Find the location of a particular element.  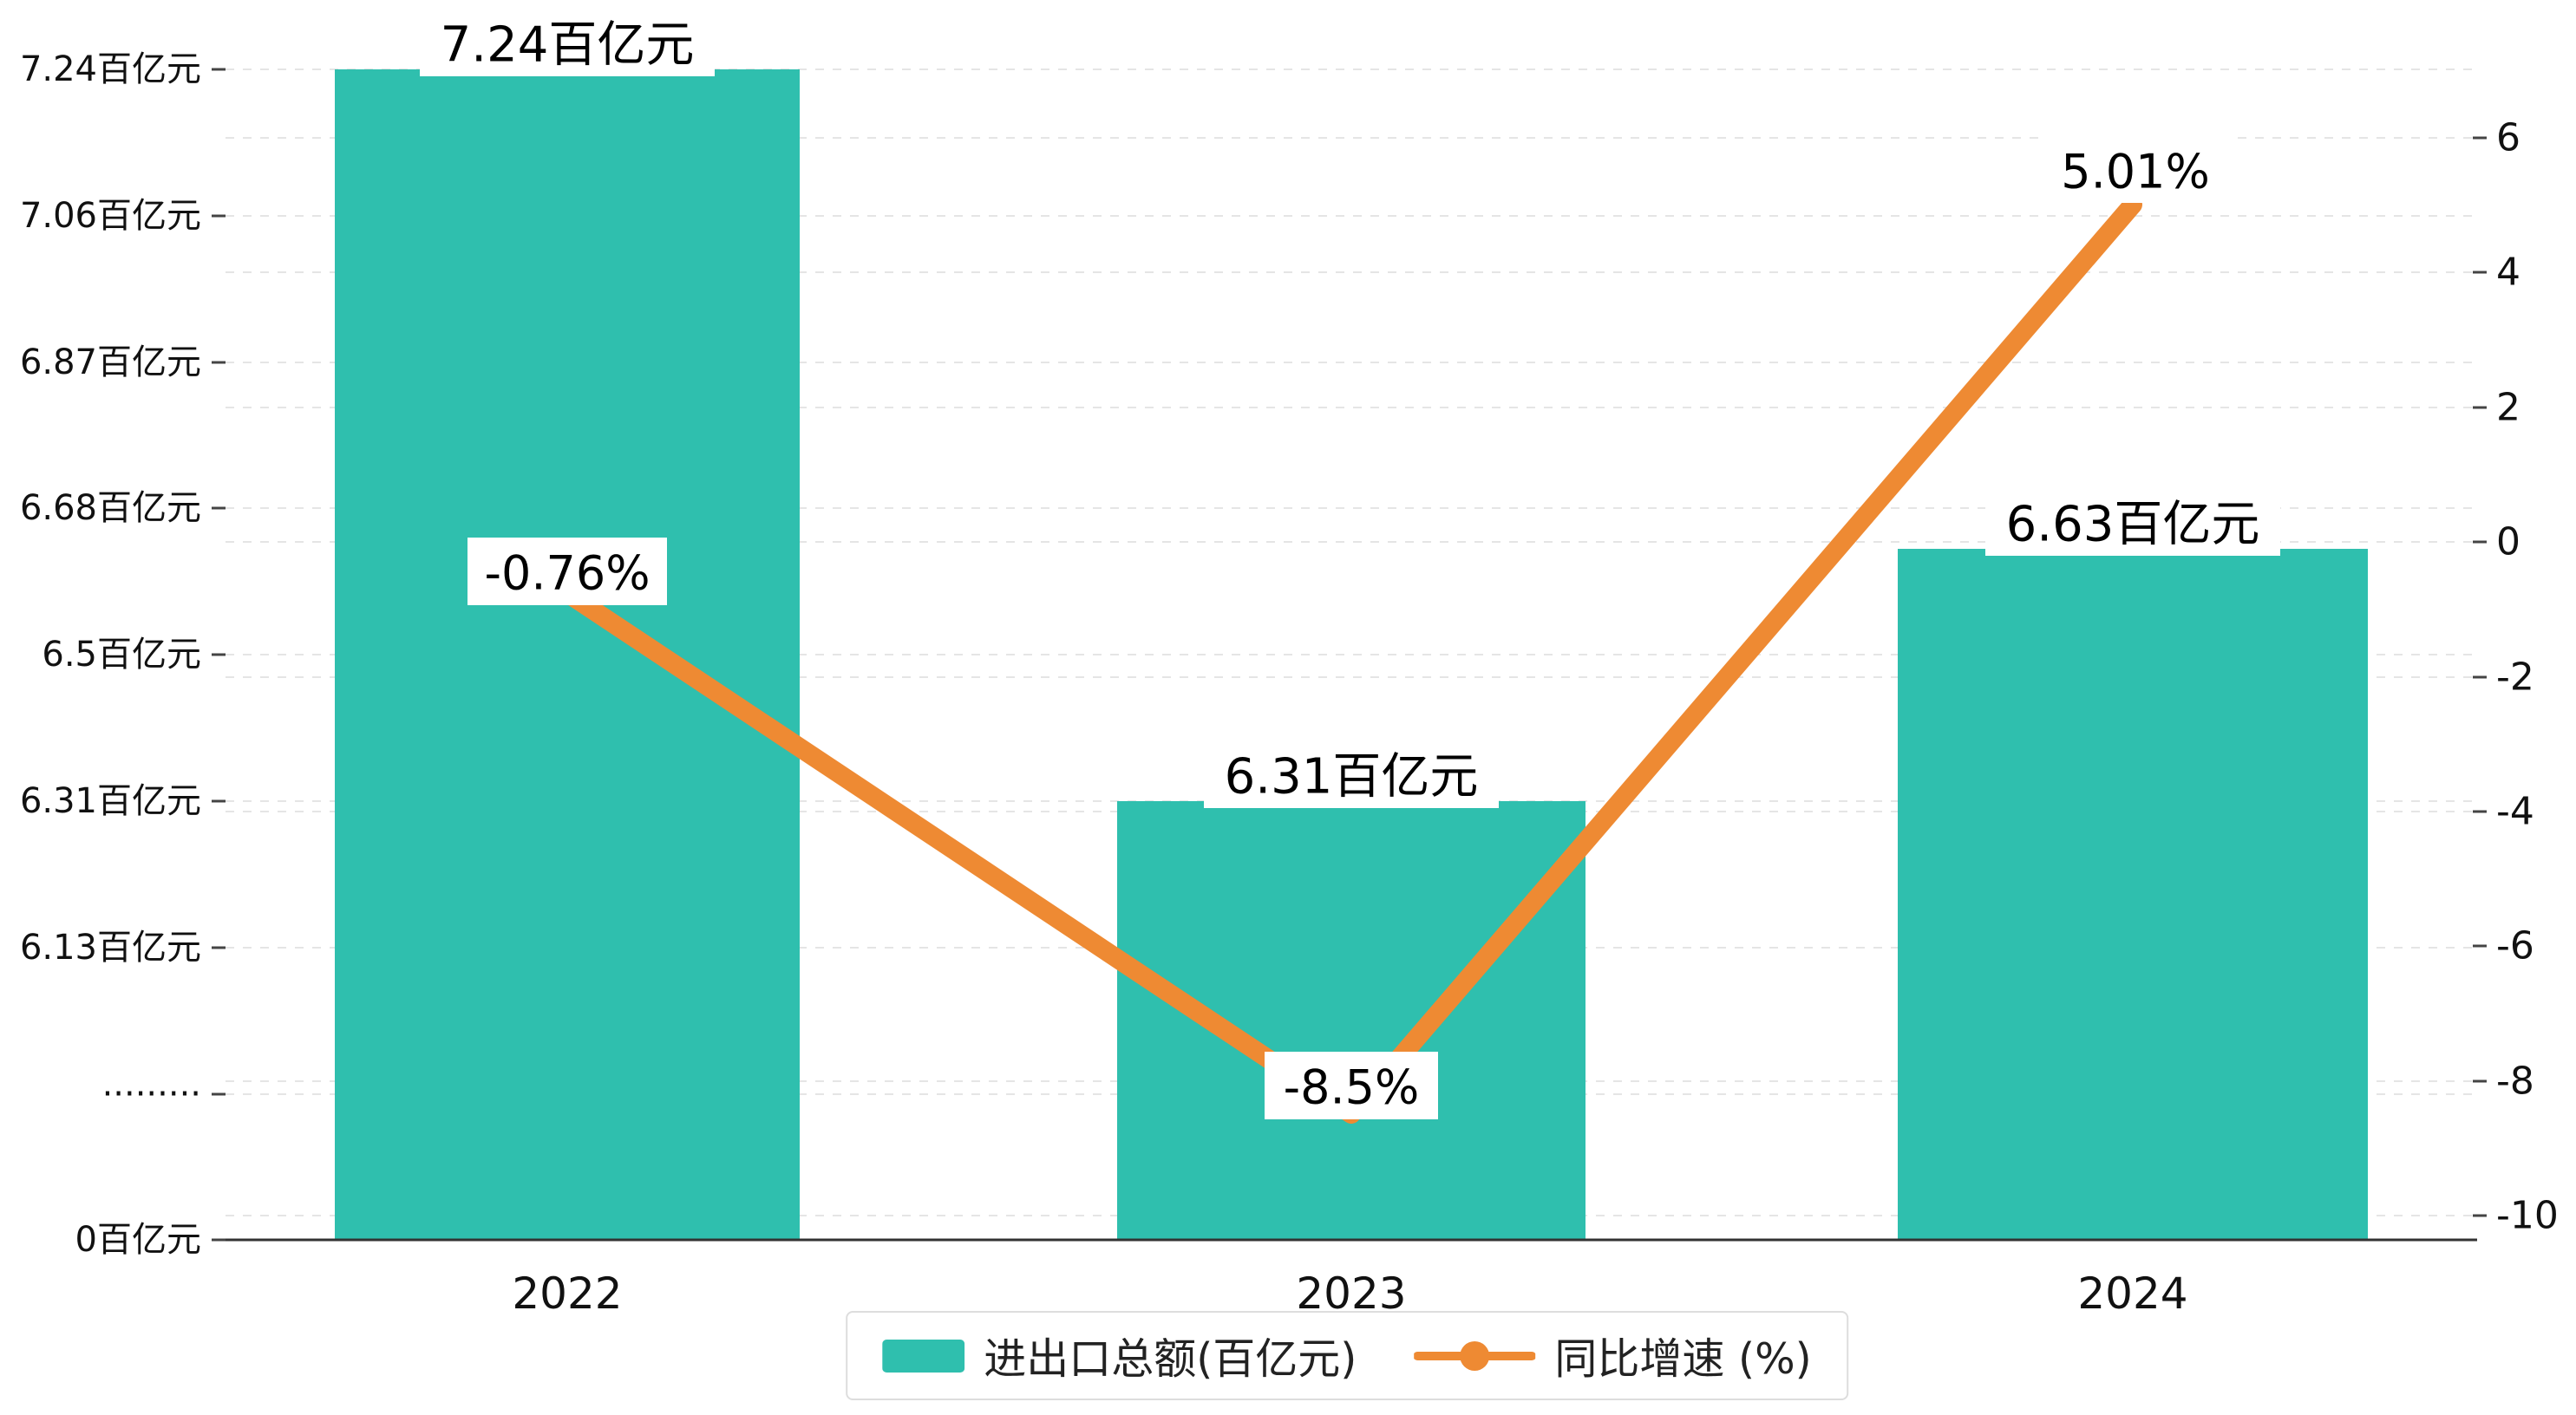

y-left-label: 6.31百亿元 is located at coordinates (110, 801).